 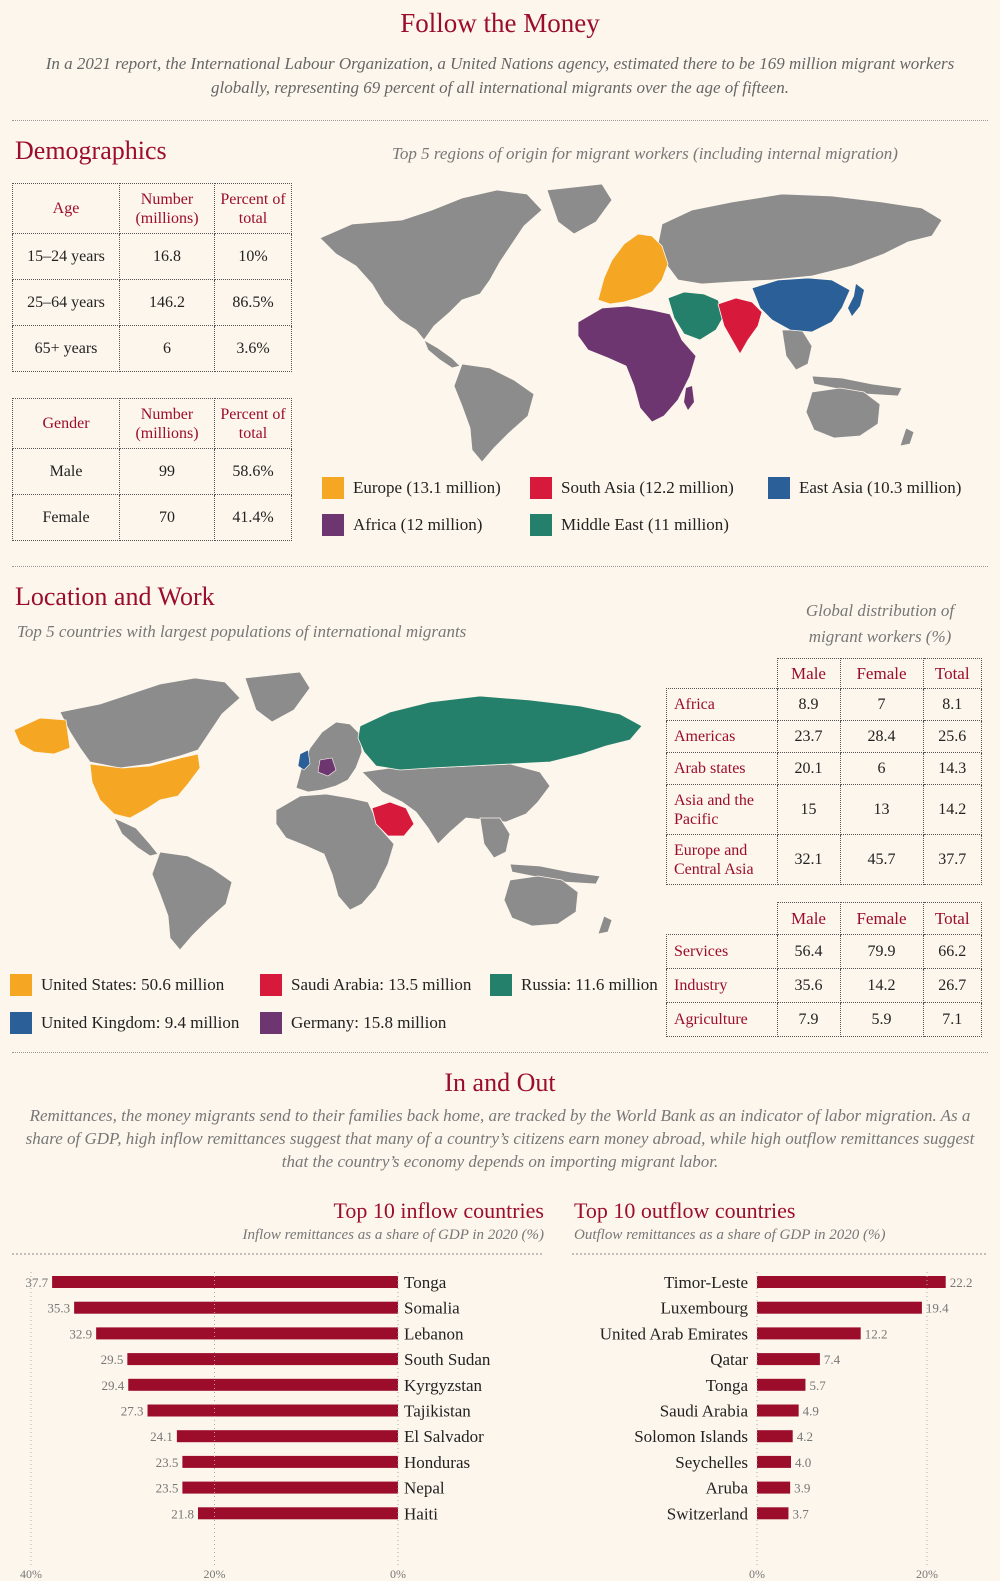 I want to click on south-asia-region, so click(x=740, y=326).